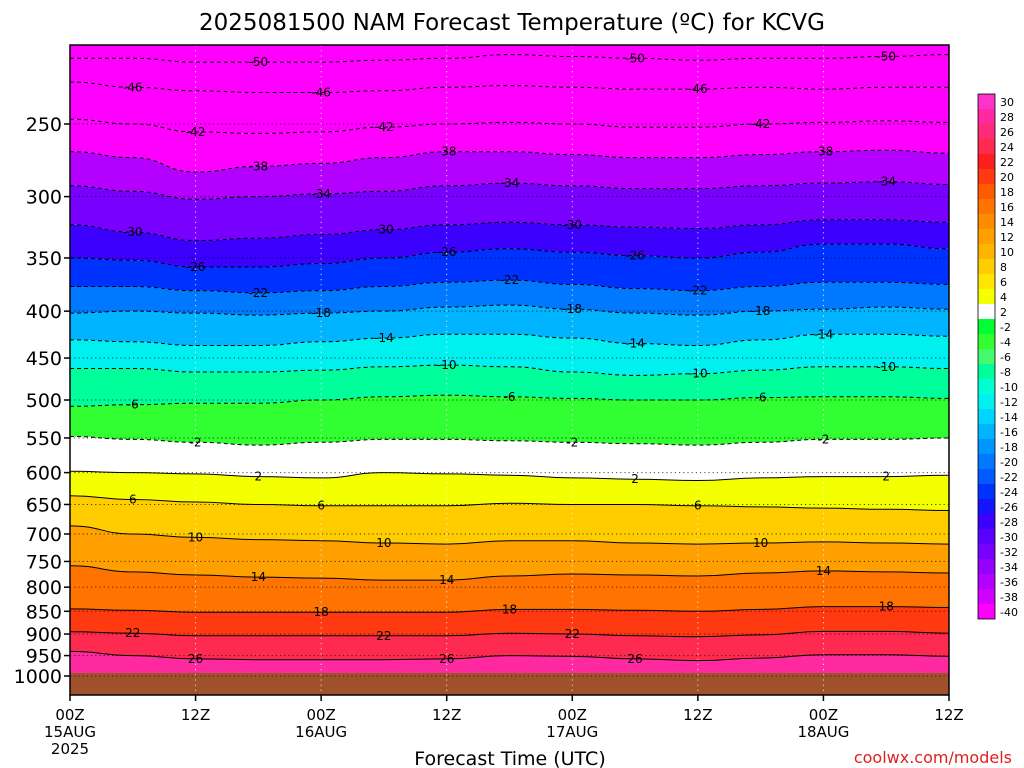  What do you see at coordinates (44, 588) in the screenshot?
I see `y-tick-label: 800` at bounding box center [44, 588].